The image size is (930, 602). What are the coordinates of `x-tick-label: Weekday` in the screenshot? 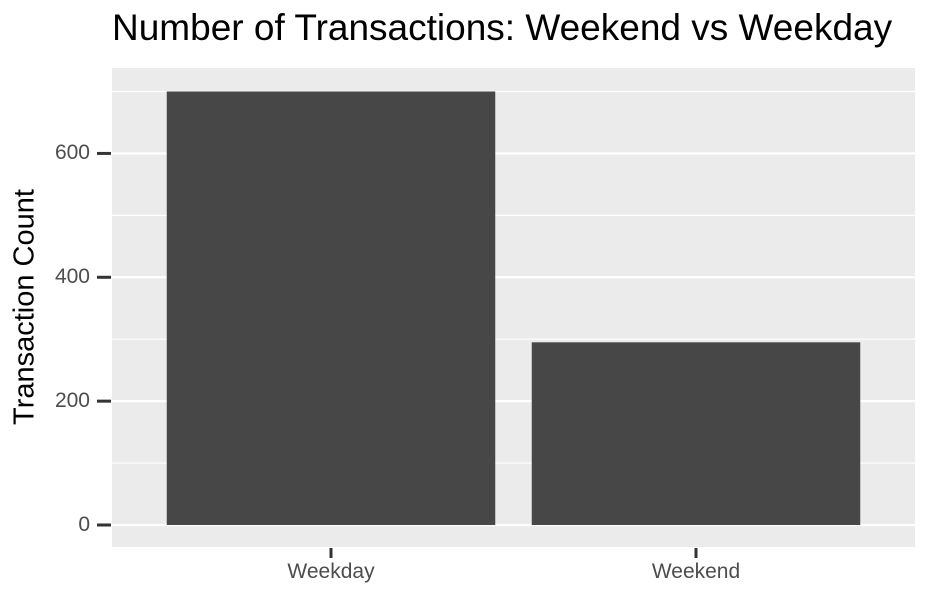 It's located at (331, 571).